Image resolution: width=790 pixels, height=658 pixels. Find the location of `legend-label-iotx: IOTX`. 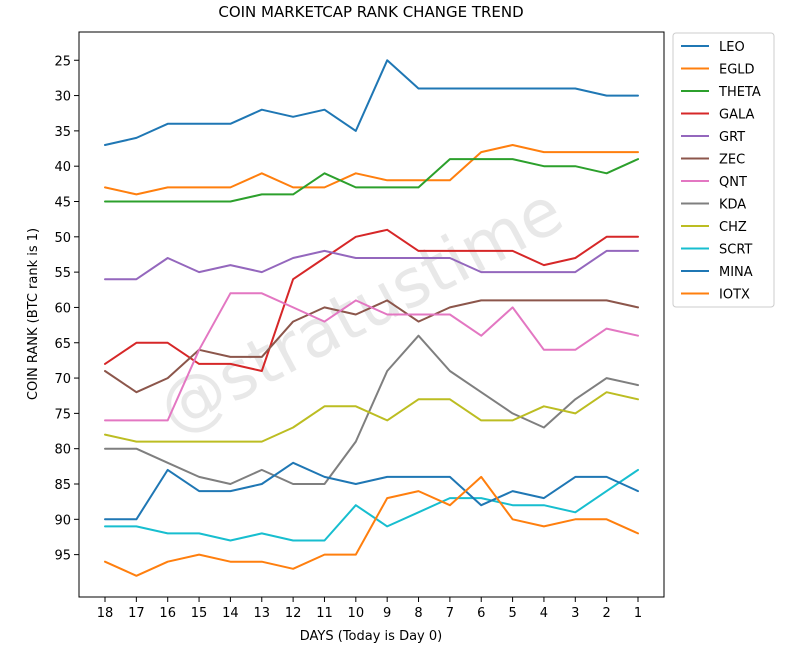

legend-label-iotx: IOTX is located at coordinates (734, 295).